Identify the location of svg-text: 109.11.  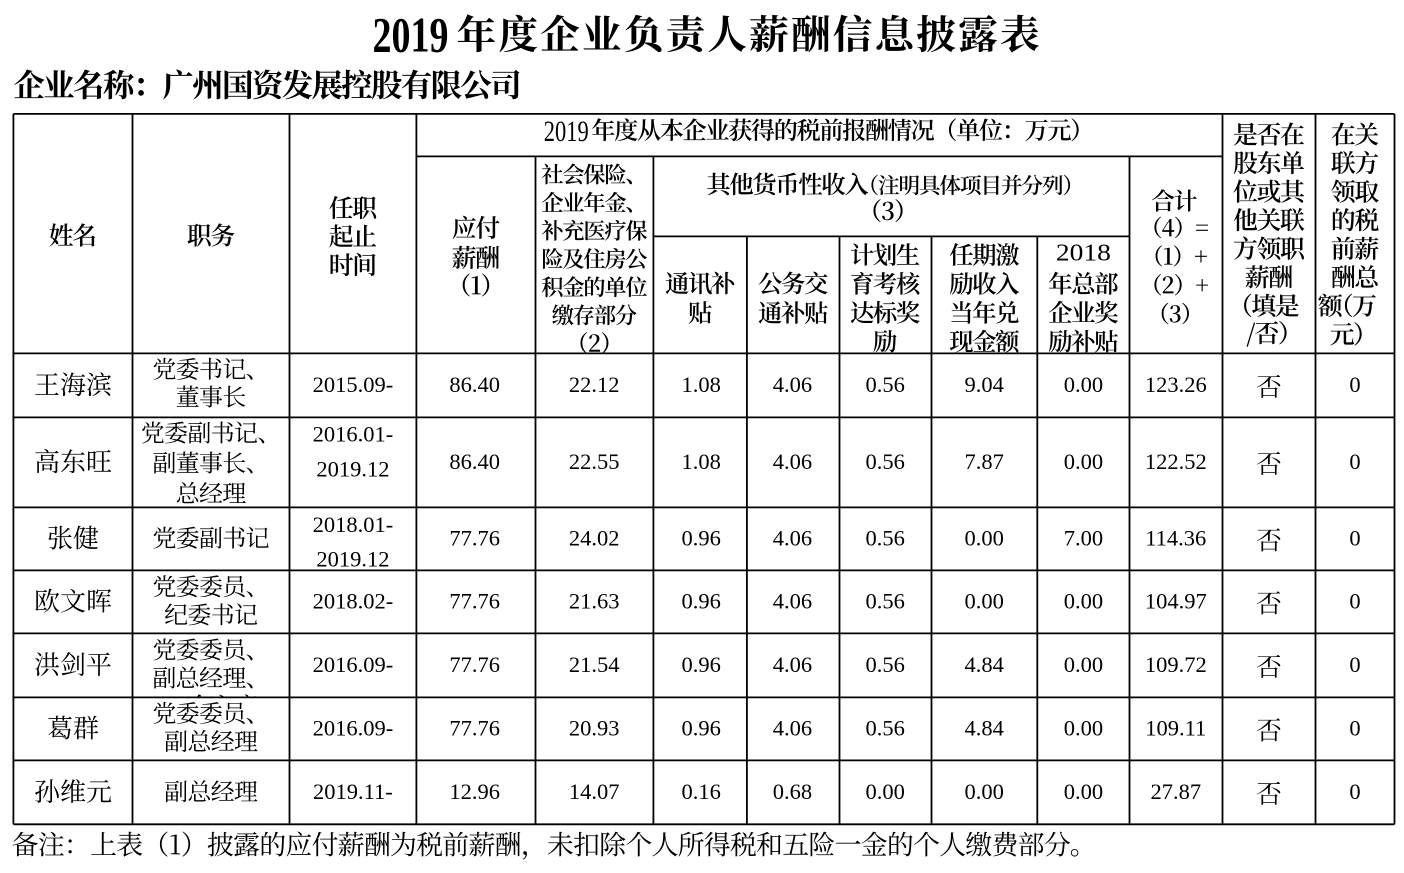
(1175, 727).